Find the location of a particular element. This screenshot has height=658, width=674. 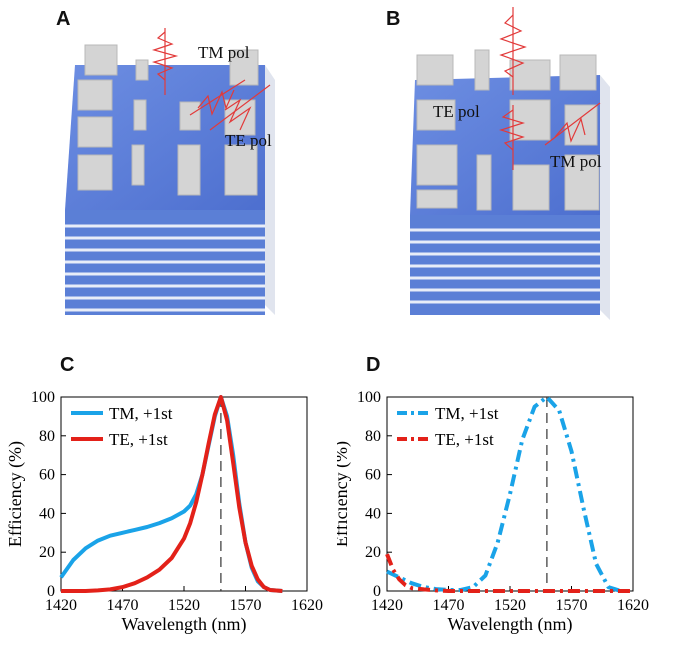

panel-letter-d: D is located at coordinates (373, 365).